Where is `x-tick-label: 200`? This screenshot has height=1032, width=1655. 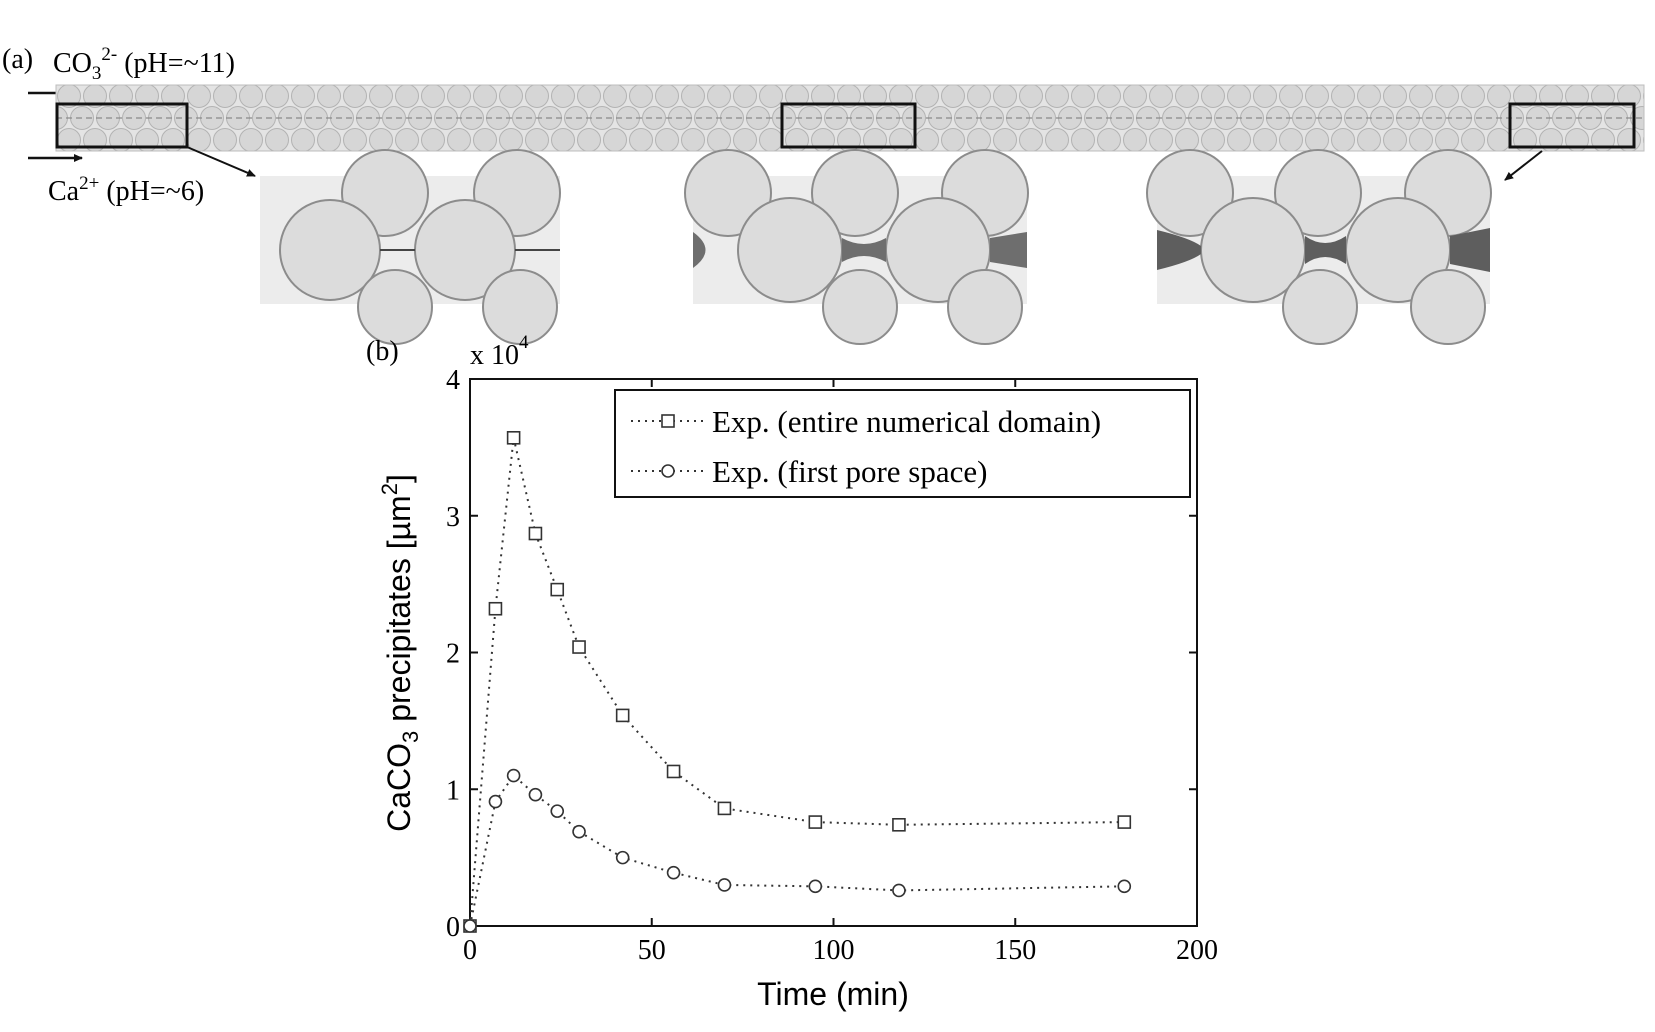 x-tick-label: 200 is located at coordinates (1197, 950).